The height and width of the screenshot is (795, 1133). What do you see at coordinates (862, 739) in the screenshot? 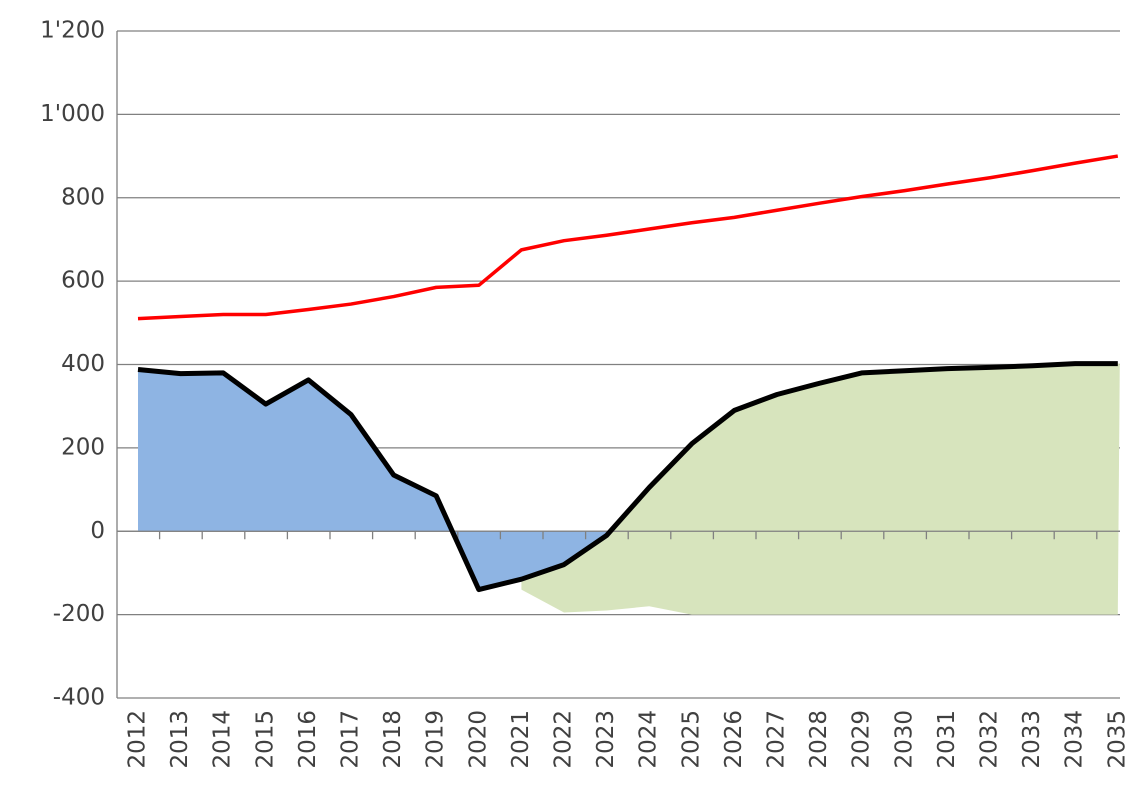
I see `x-tick-label: 2029` at bounding box center [862, 739].